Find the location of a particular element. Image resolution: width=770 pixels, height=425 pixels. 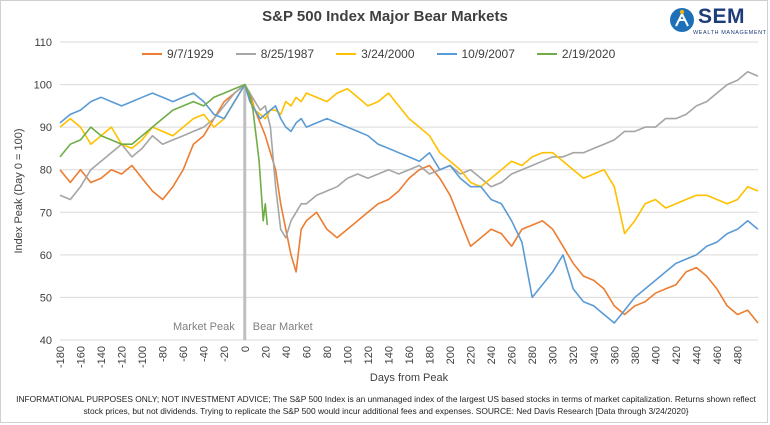

x-tick-label: 480 is located at coordinates (738, 355).